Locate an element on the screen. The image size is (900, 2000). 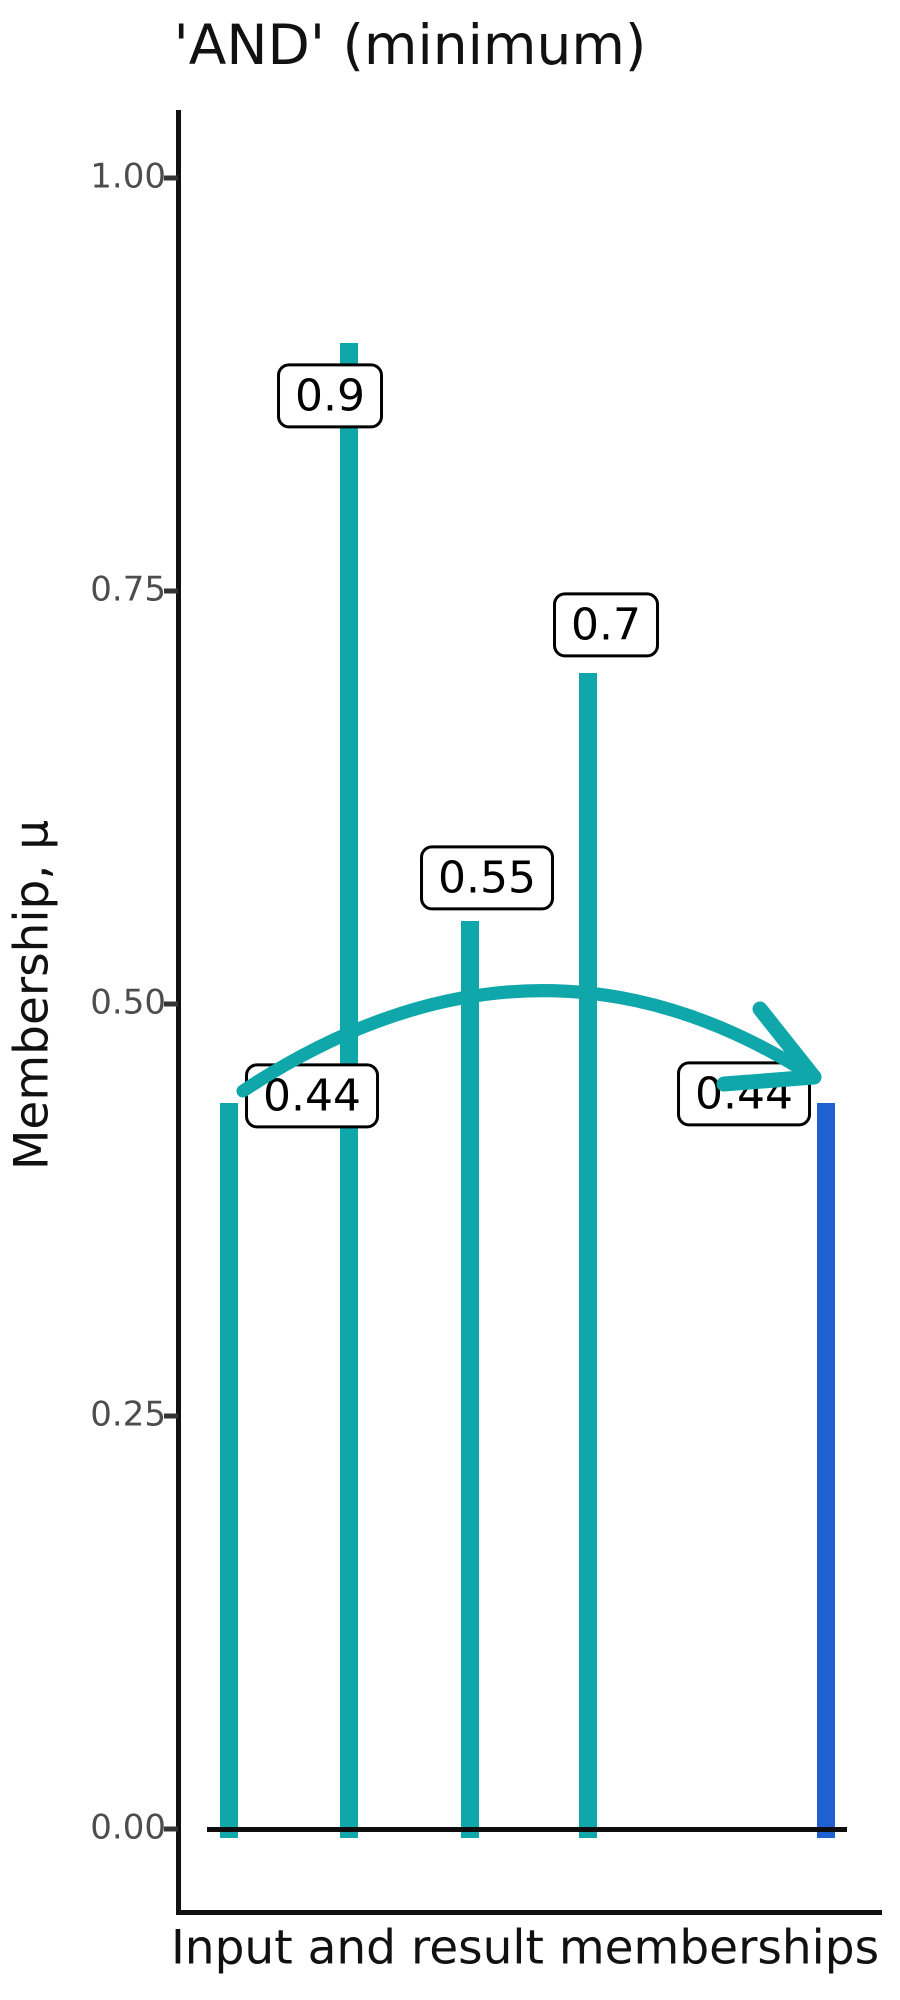
value-label-input-3: 0.7 is located at coordinates (606, 625).